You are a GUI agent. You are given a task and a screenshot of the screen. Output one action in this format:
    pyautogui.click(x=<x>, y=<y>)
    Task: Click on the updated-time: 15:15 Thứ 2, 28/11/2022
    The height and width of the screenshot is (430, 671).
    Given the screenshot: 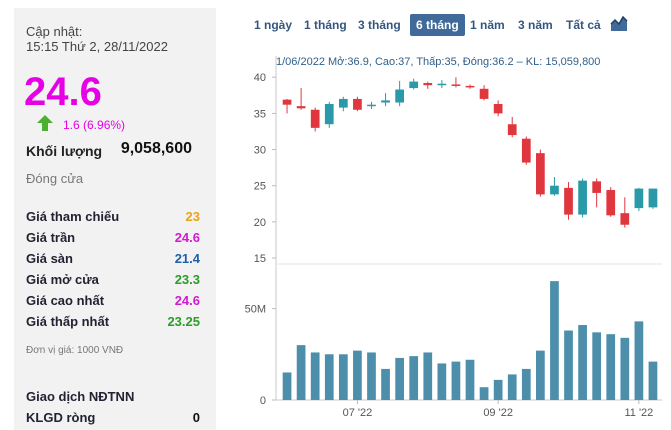 What is the action you would take?
    pyautogui.click(x=97, y=46)
    